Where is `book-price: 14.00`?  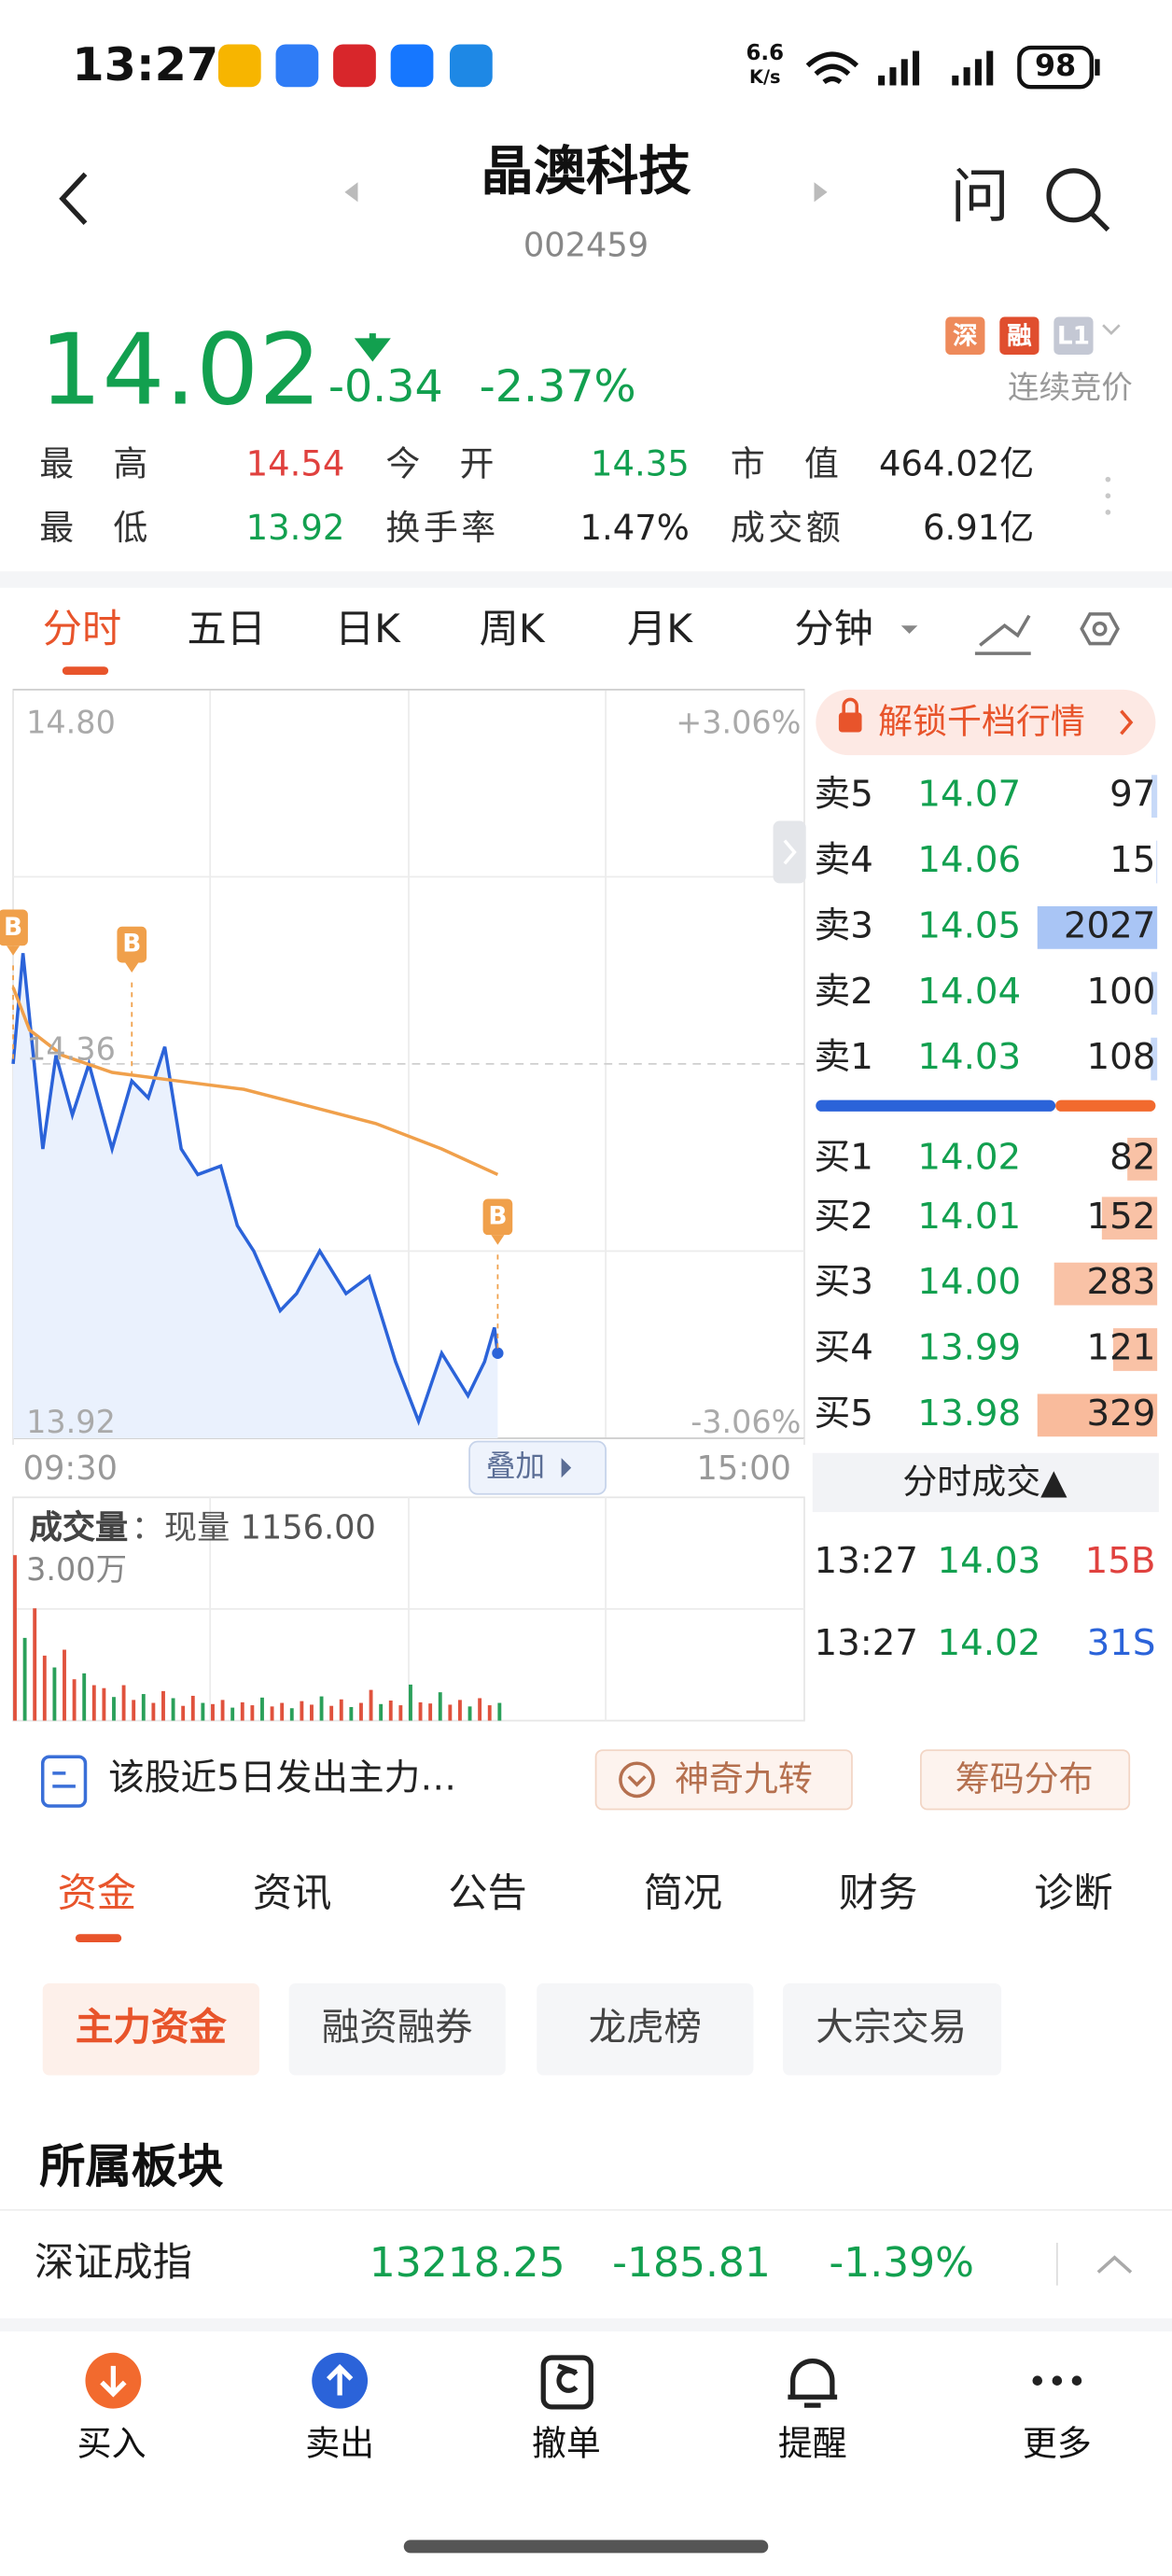 book-price: 14.00 is located at coordinates (970, 1283).